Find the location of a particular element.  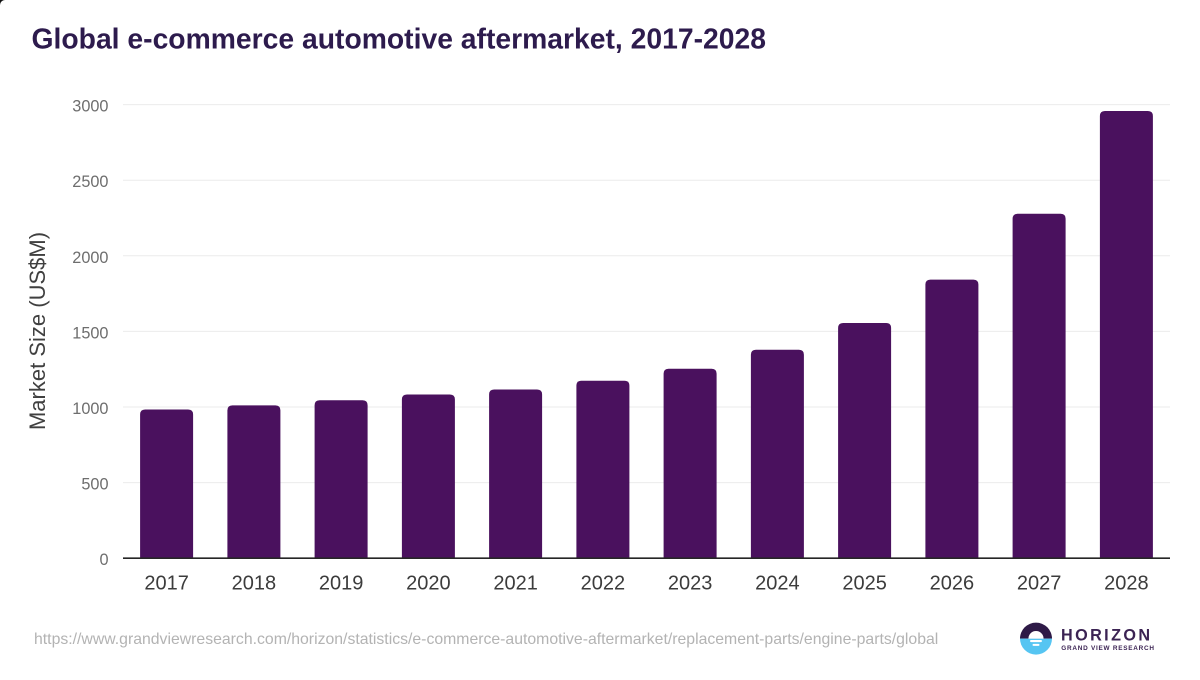

svg-text: 0 is located at coordinates (103, 560).